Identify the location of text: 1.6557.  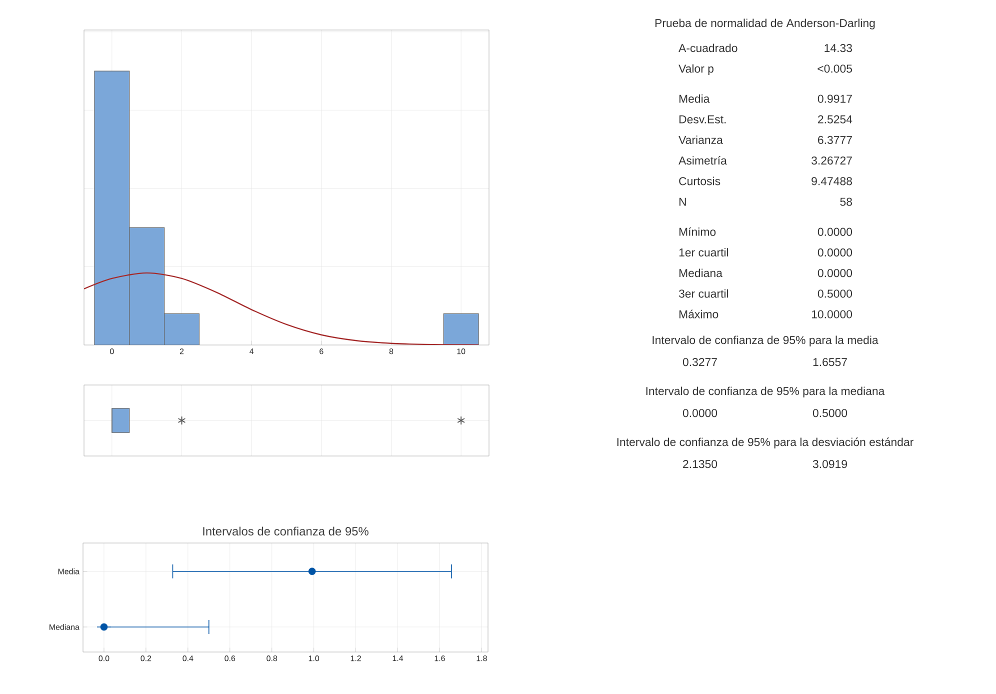
(830, 362).